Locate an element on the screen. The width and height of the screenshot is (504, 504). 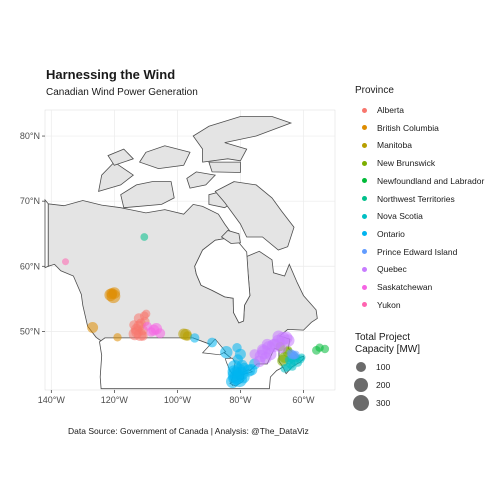
legend-label: Nova Scotia is located at coordinates (400, 216).